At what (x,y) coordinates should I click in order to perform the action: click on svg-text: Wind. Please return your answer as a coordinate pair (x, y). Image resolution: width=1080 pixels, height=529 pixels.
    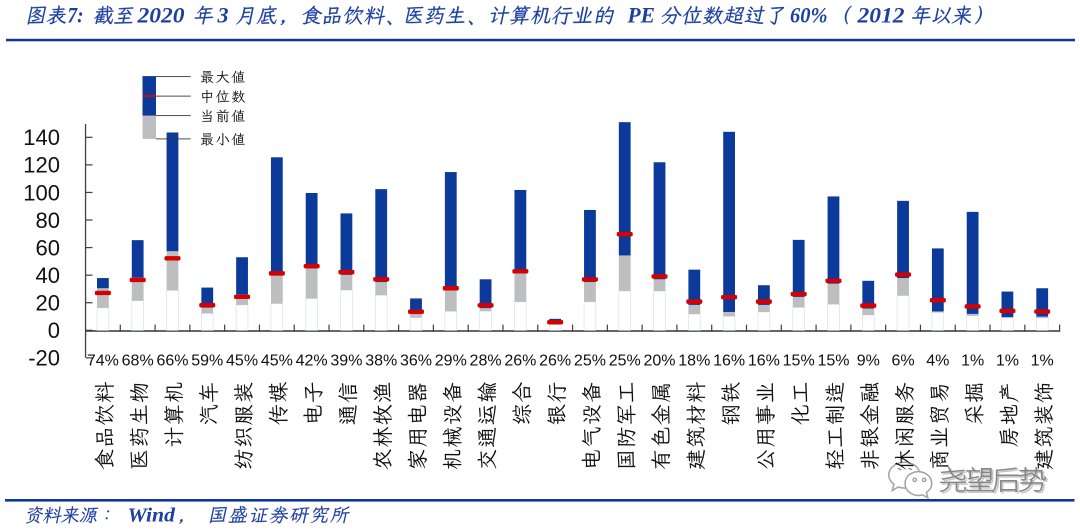
    Looking at the image, I should click on (152, 516).